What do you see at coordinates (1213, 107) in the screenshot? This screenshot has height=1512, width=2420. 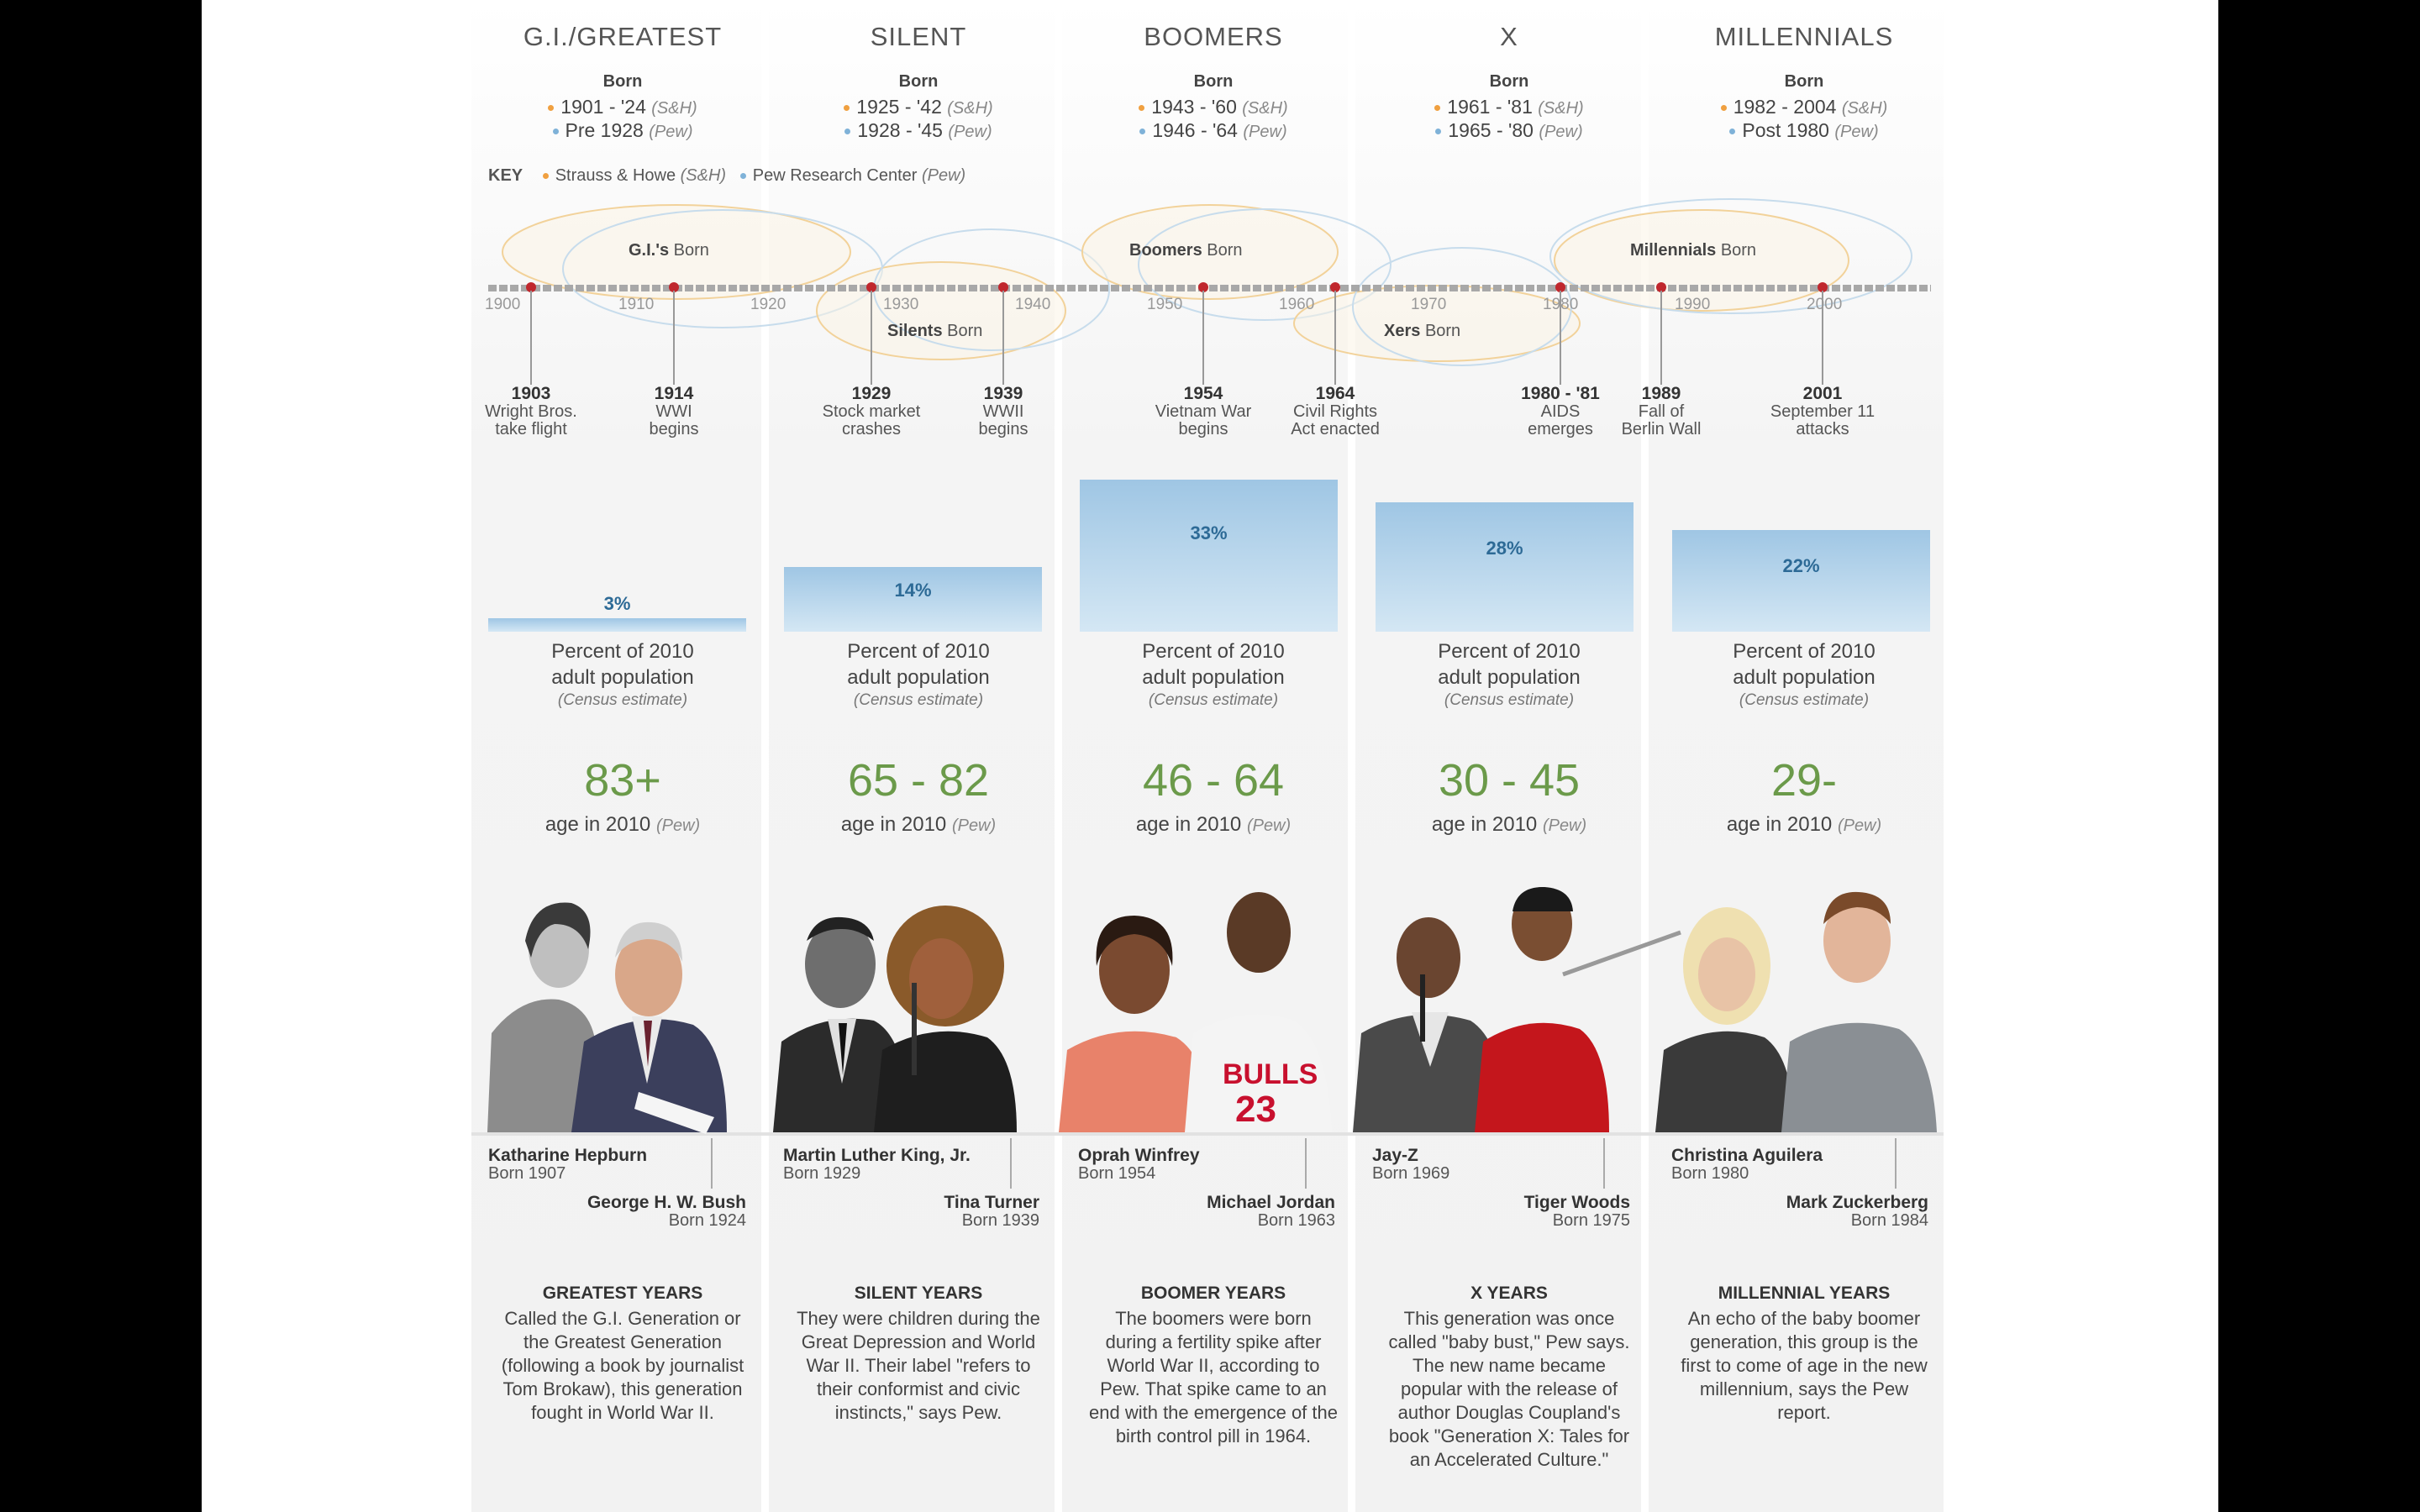 I see `born-range-sh: 1943 - '60 (S&H)` at bounding box center [1213, 107].